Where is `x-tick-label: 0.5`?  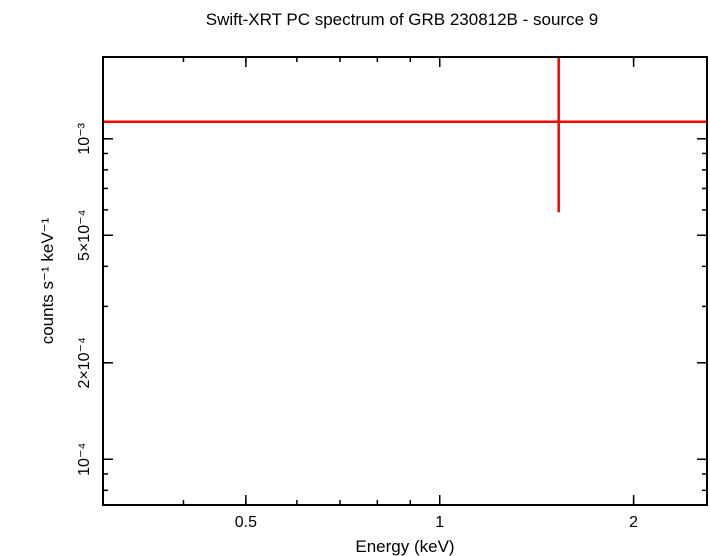
x-tick-label: 0.5 is located at coordinates (246, 522).